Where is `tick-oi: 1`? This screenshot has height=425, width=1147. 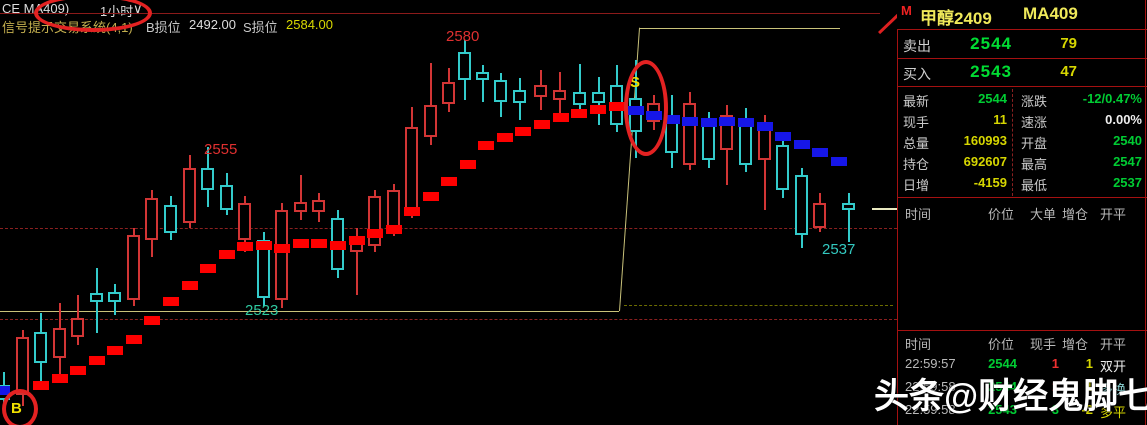
tick-oi: 1 is located at coordinates (1089, 363).